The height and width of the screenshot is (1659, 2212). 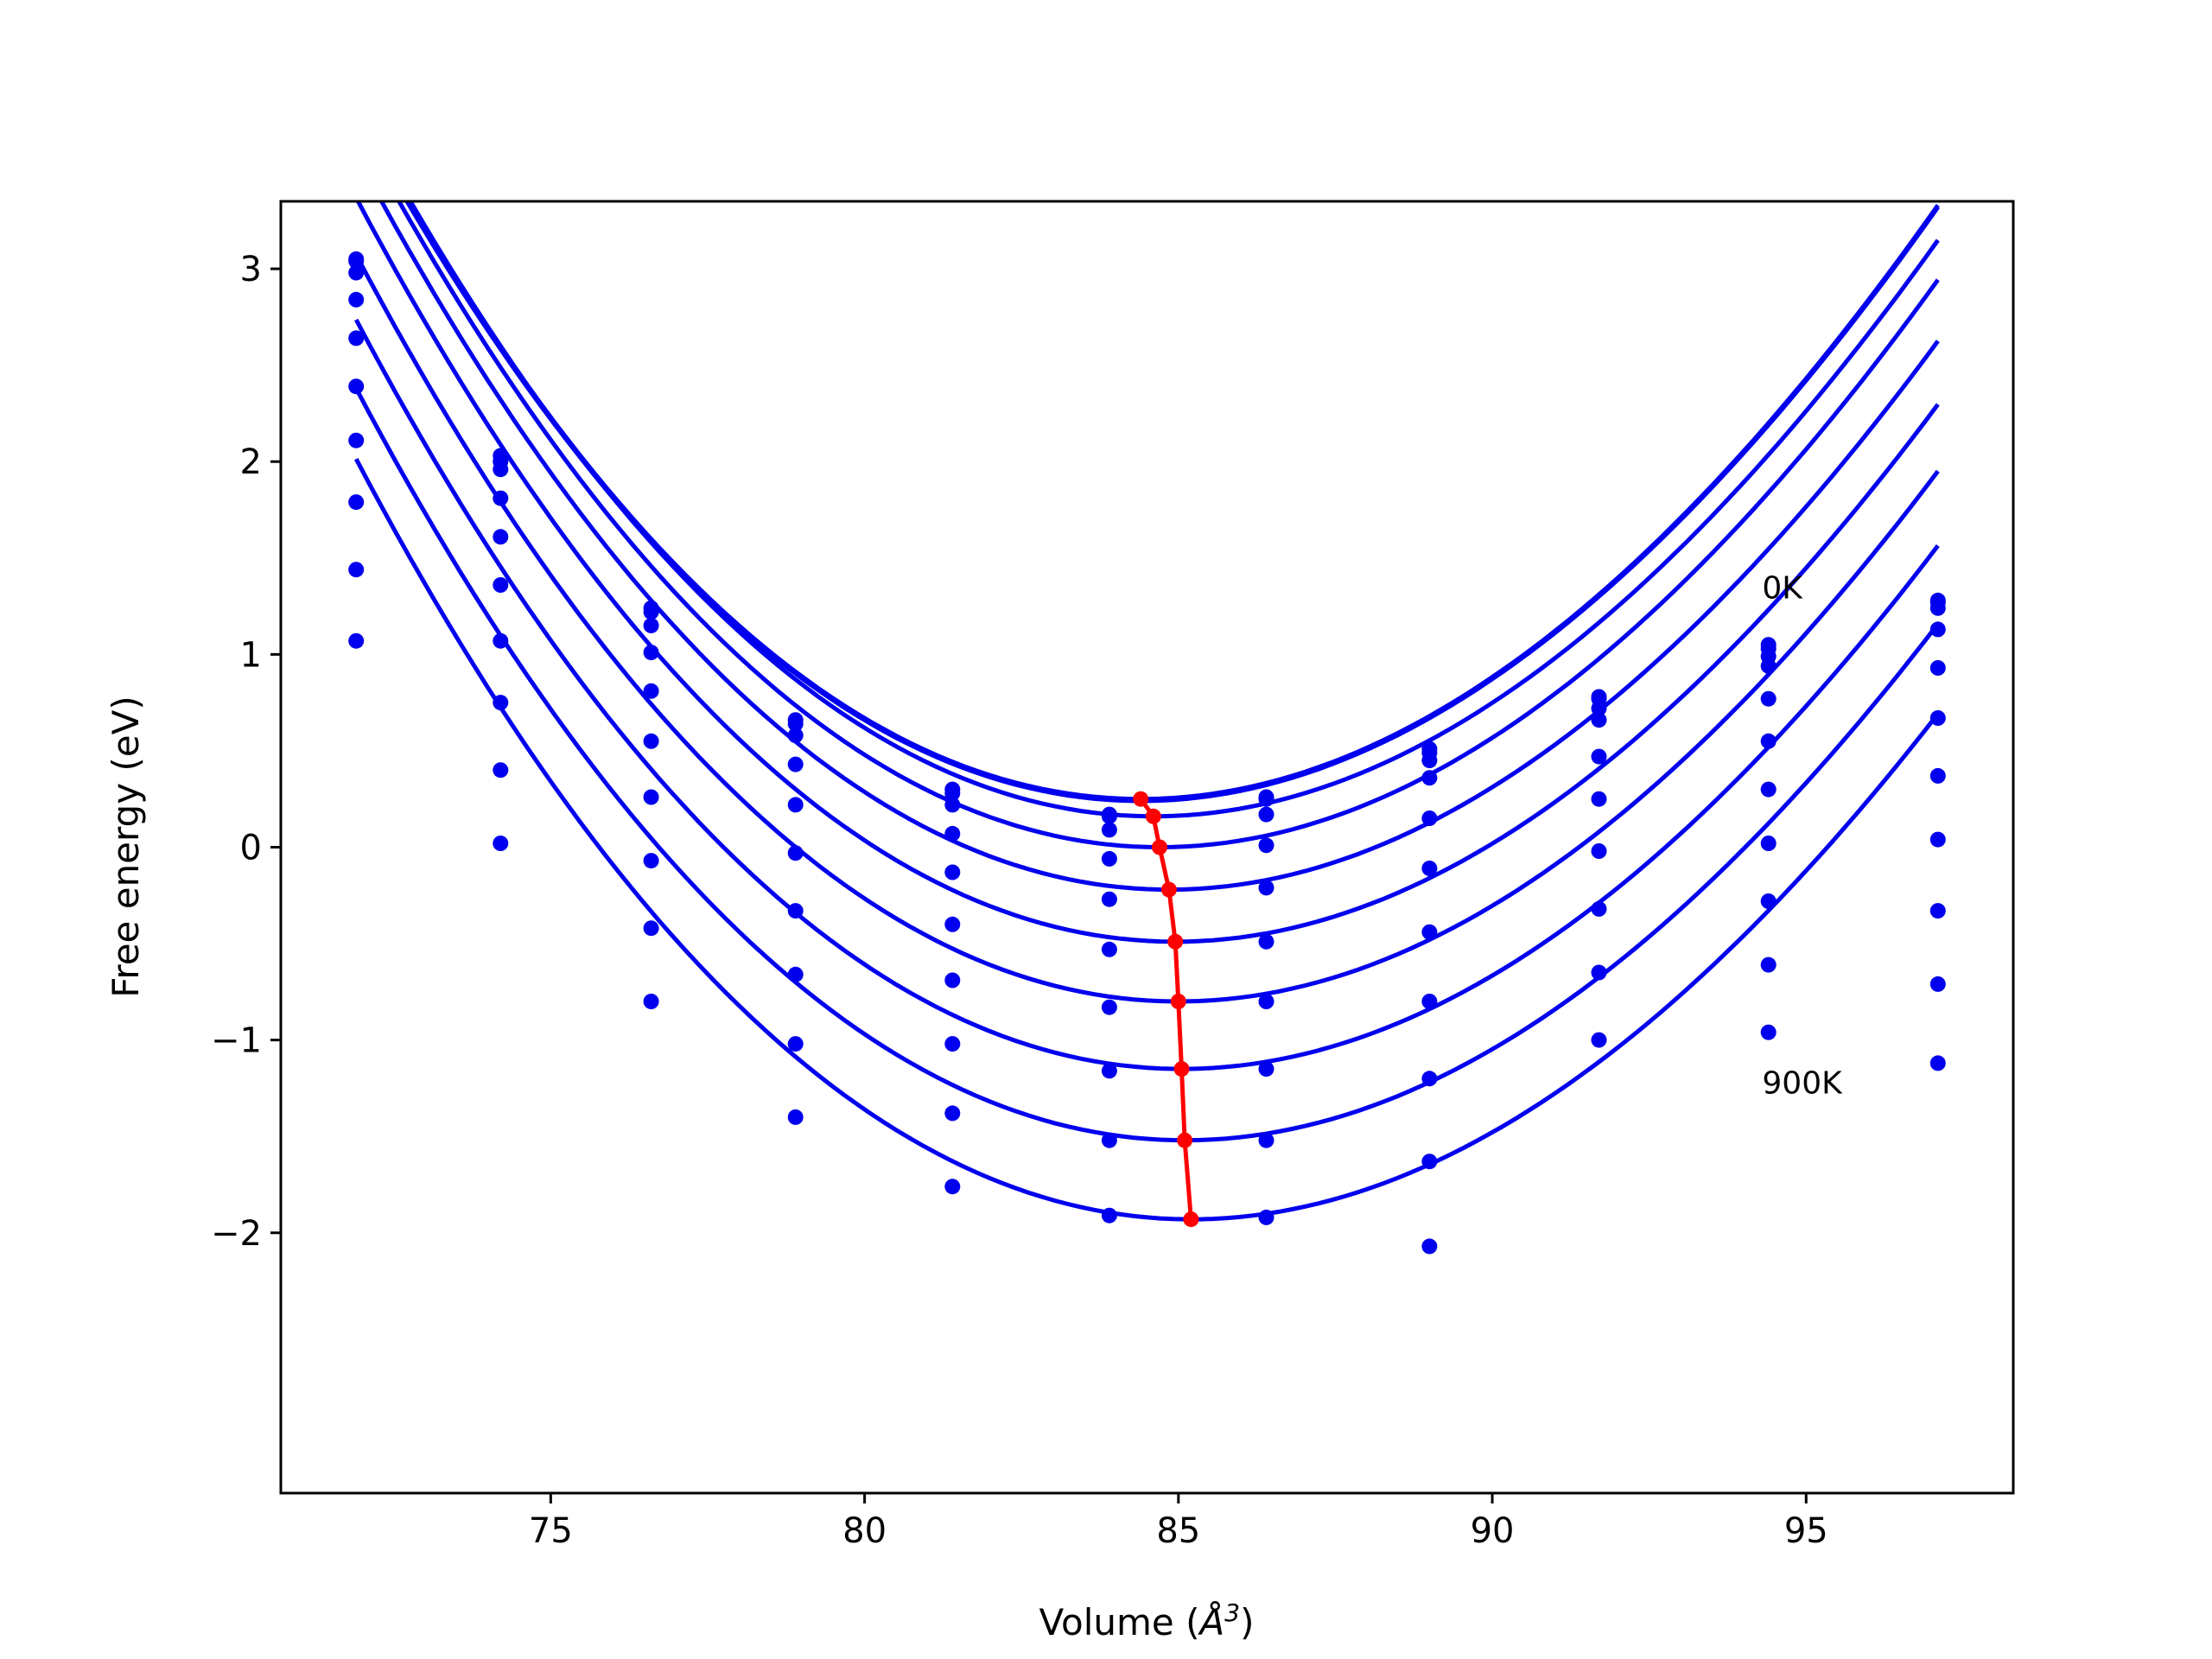 I want to click on x-axis-title-close: ), so click(x=1247, y=1622).